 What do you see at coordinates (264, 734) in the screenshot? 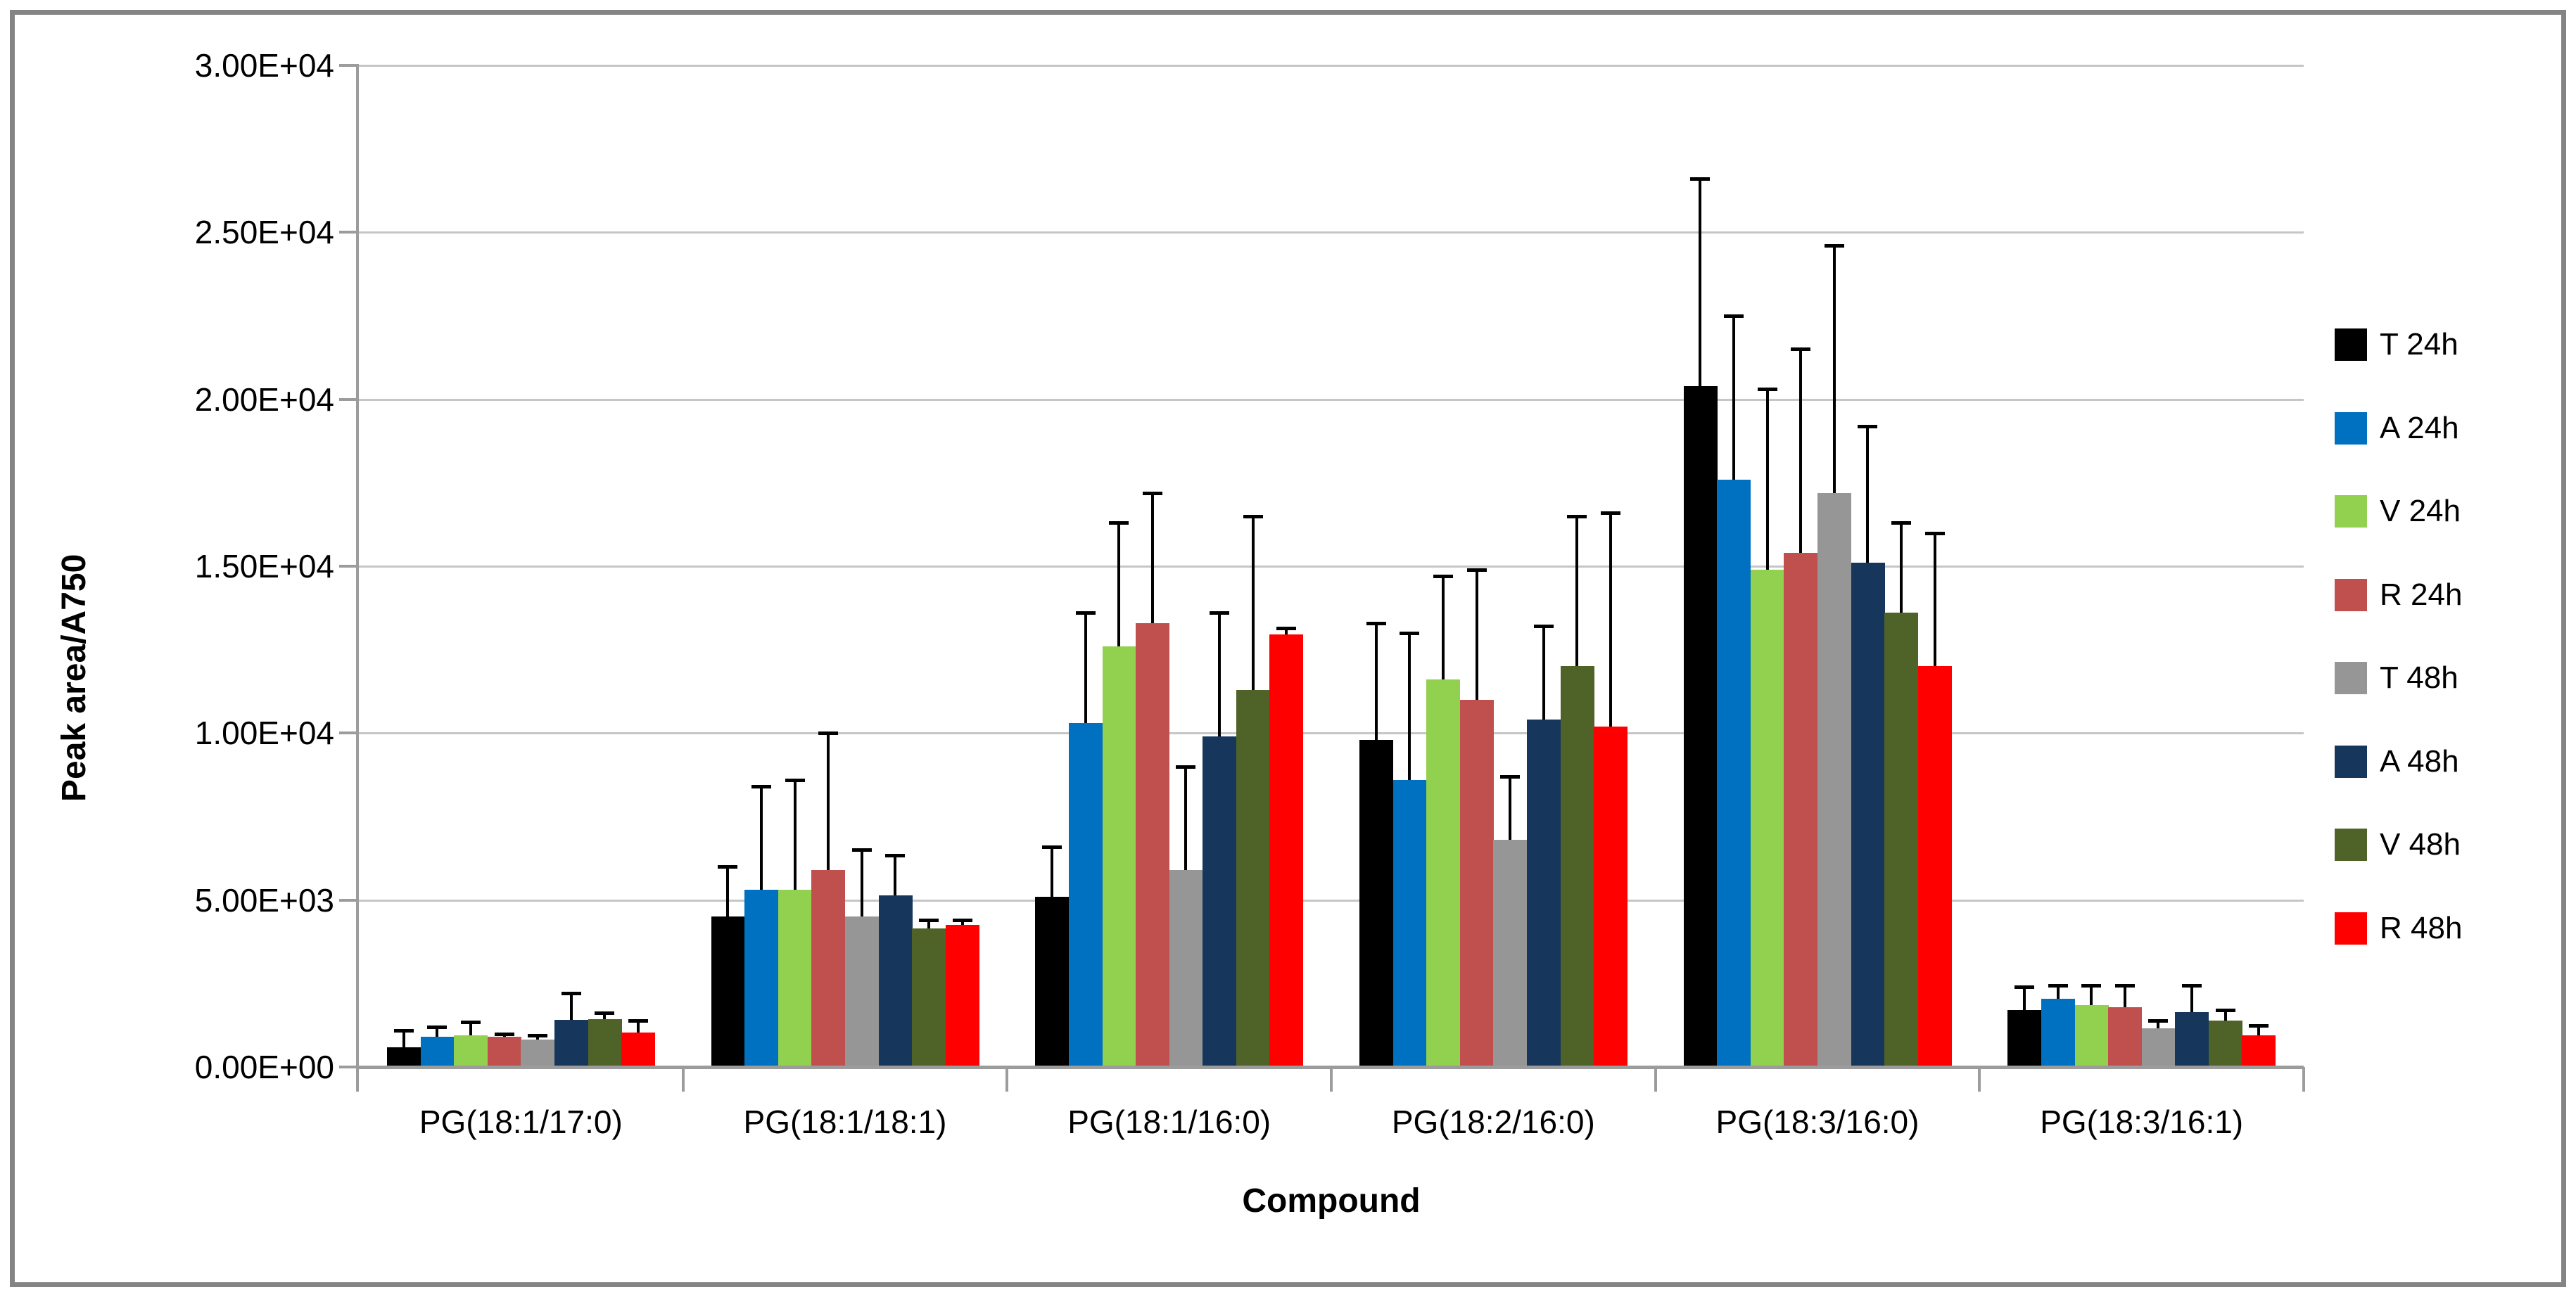
I see `y-tick-label: 1.00E+04` at bounding box center [264, 734].